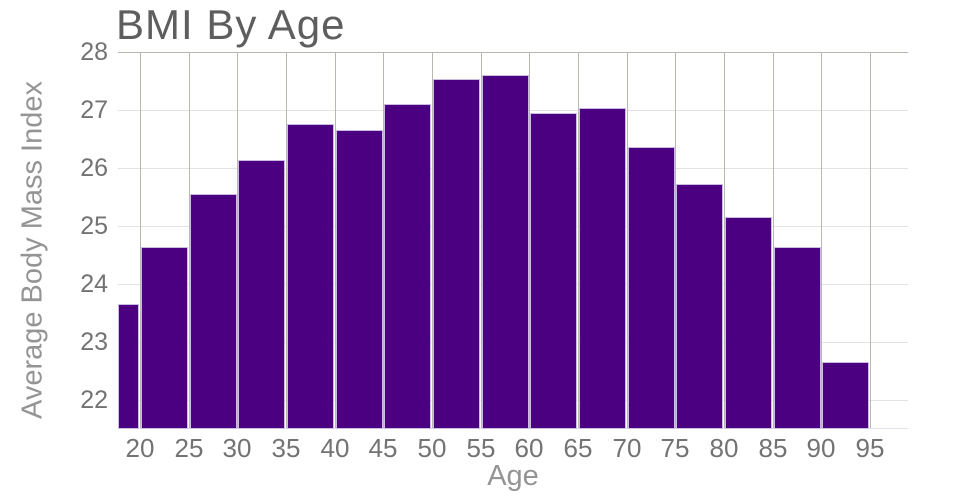 The width and height of the screenshot is (960, 500). What do you see at coordinates (335, 448) in the screenshot?
I see `x-tick-label-40: 40` at bounding box center [335, 448].